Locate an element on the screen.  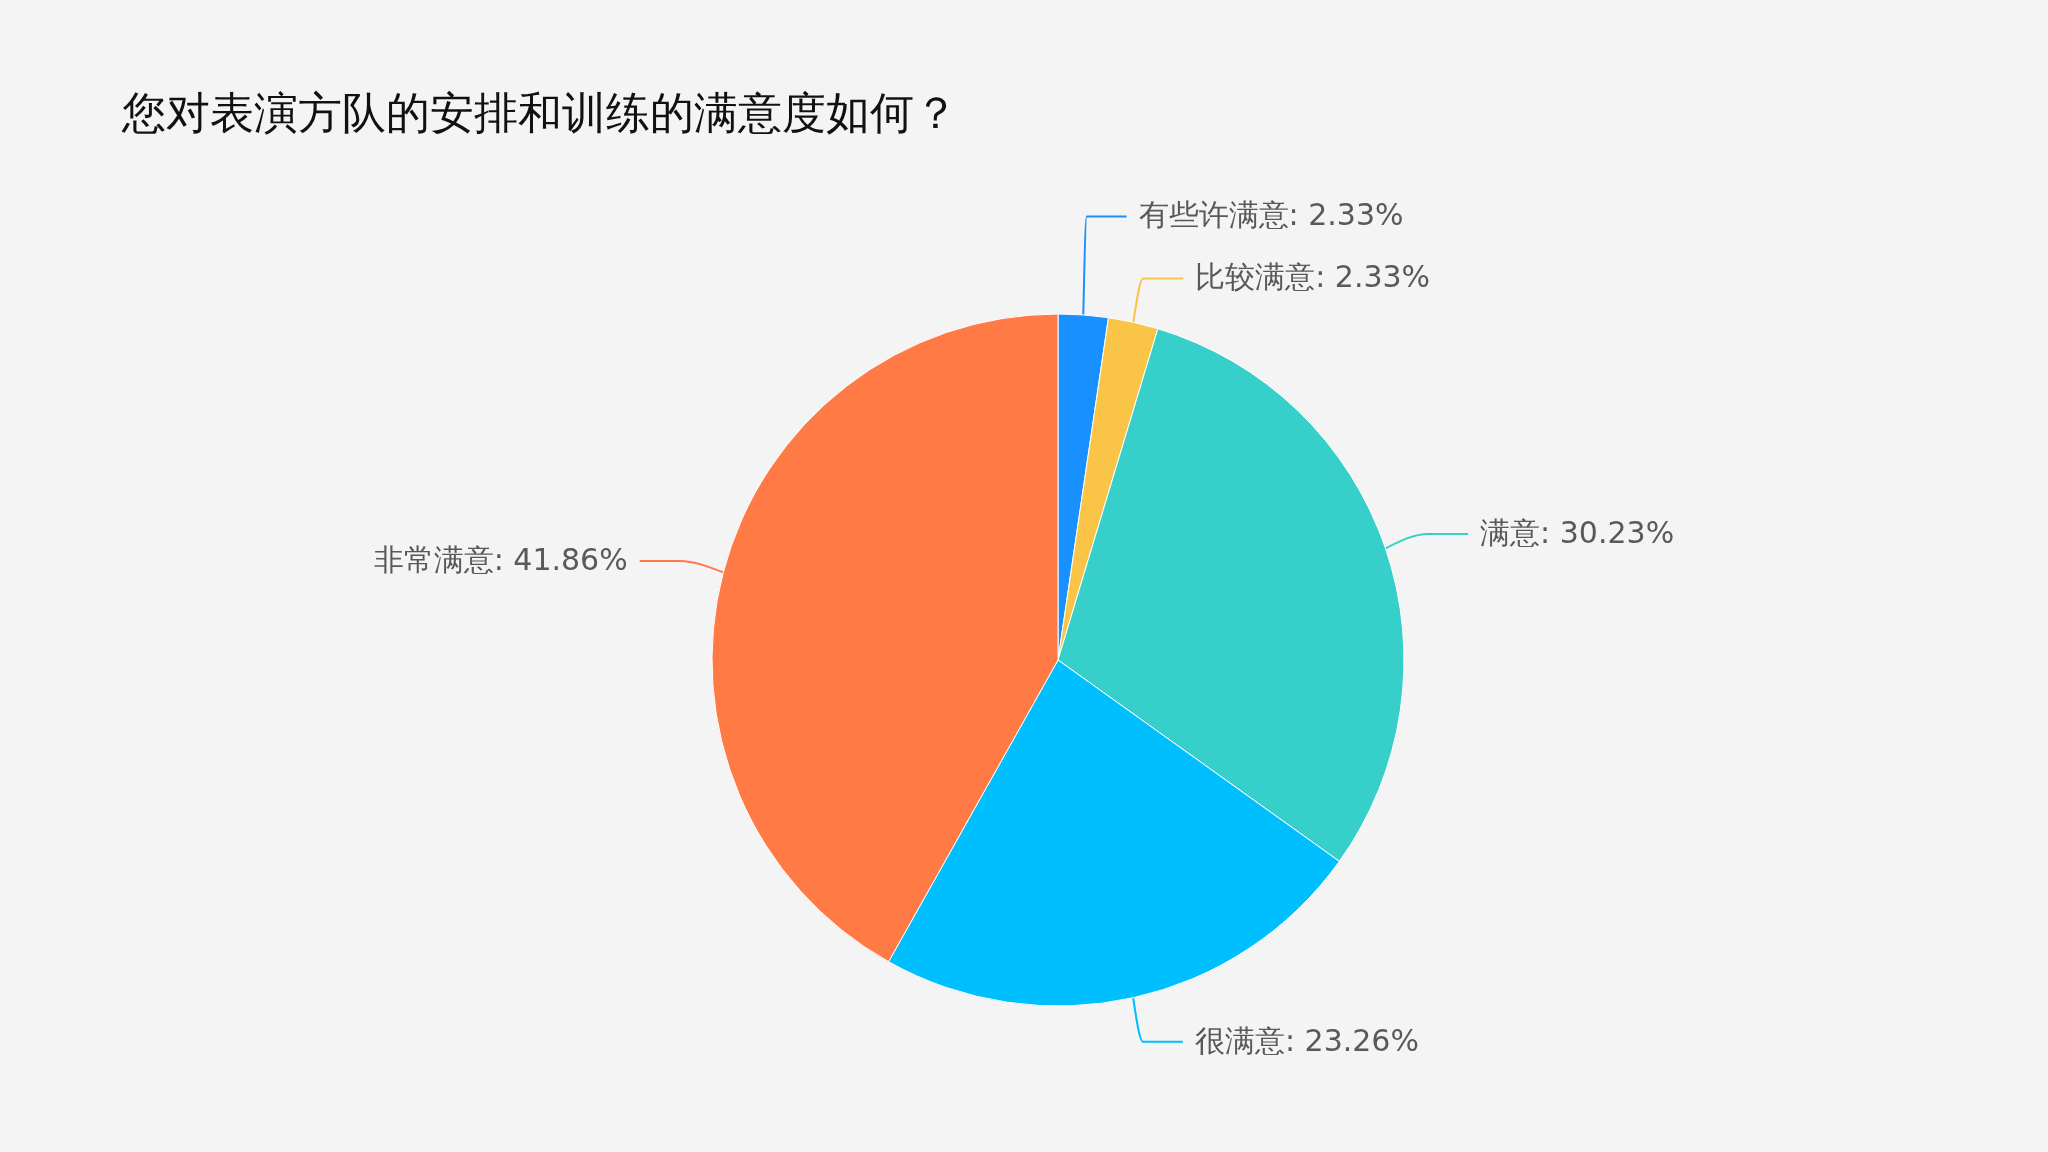
chart-title: 您对表演方队的安排和训练的满意度如何？ is located at coordinates (539, 112).